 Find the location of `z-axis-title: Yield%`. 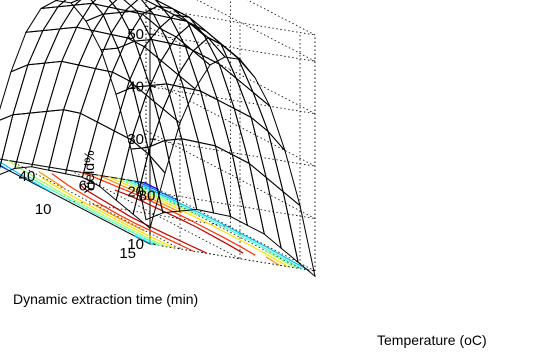

z-axis-title: Yield% is located at coordinates (89, 171).